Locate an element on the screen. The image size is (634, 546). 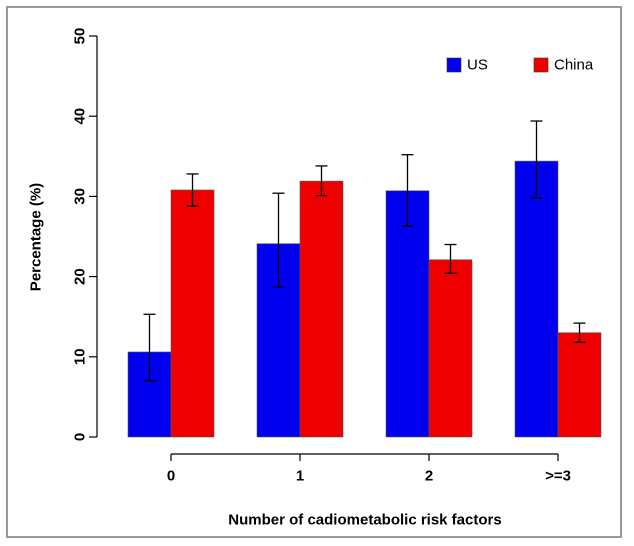
y-tick-label: 0 is located at coordinates (80, 437).